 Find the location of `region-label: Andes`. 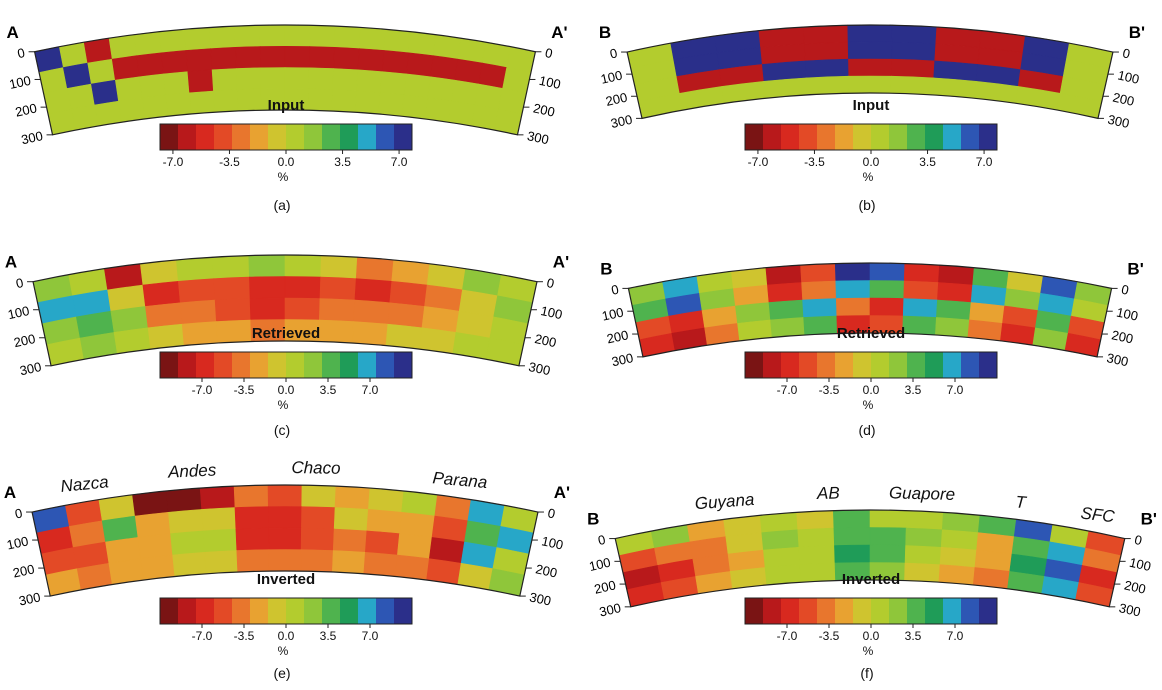

region-label: Andes is located at coordinates (192, 470).